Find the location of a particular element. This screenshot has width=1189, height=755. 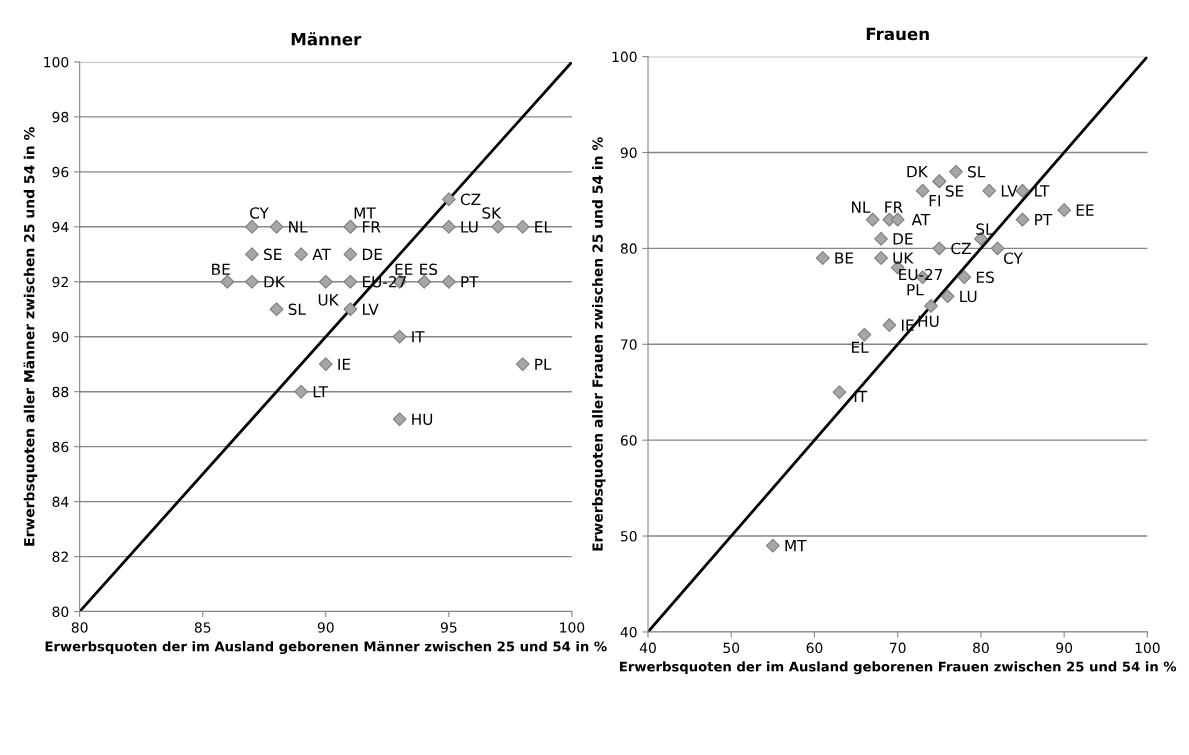

y-tick-label: 84 is located at coordinates (60, 502).